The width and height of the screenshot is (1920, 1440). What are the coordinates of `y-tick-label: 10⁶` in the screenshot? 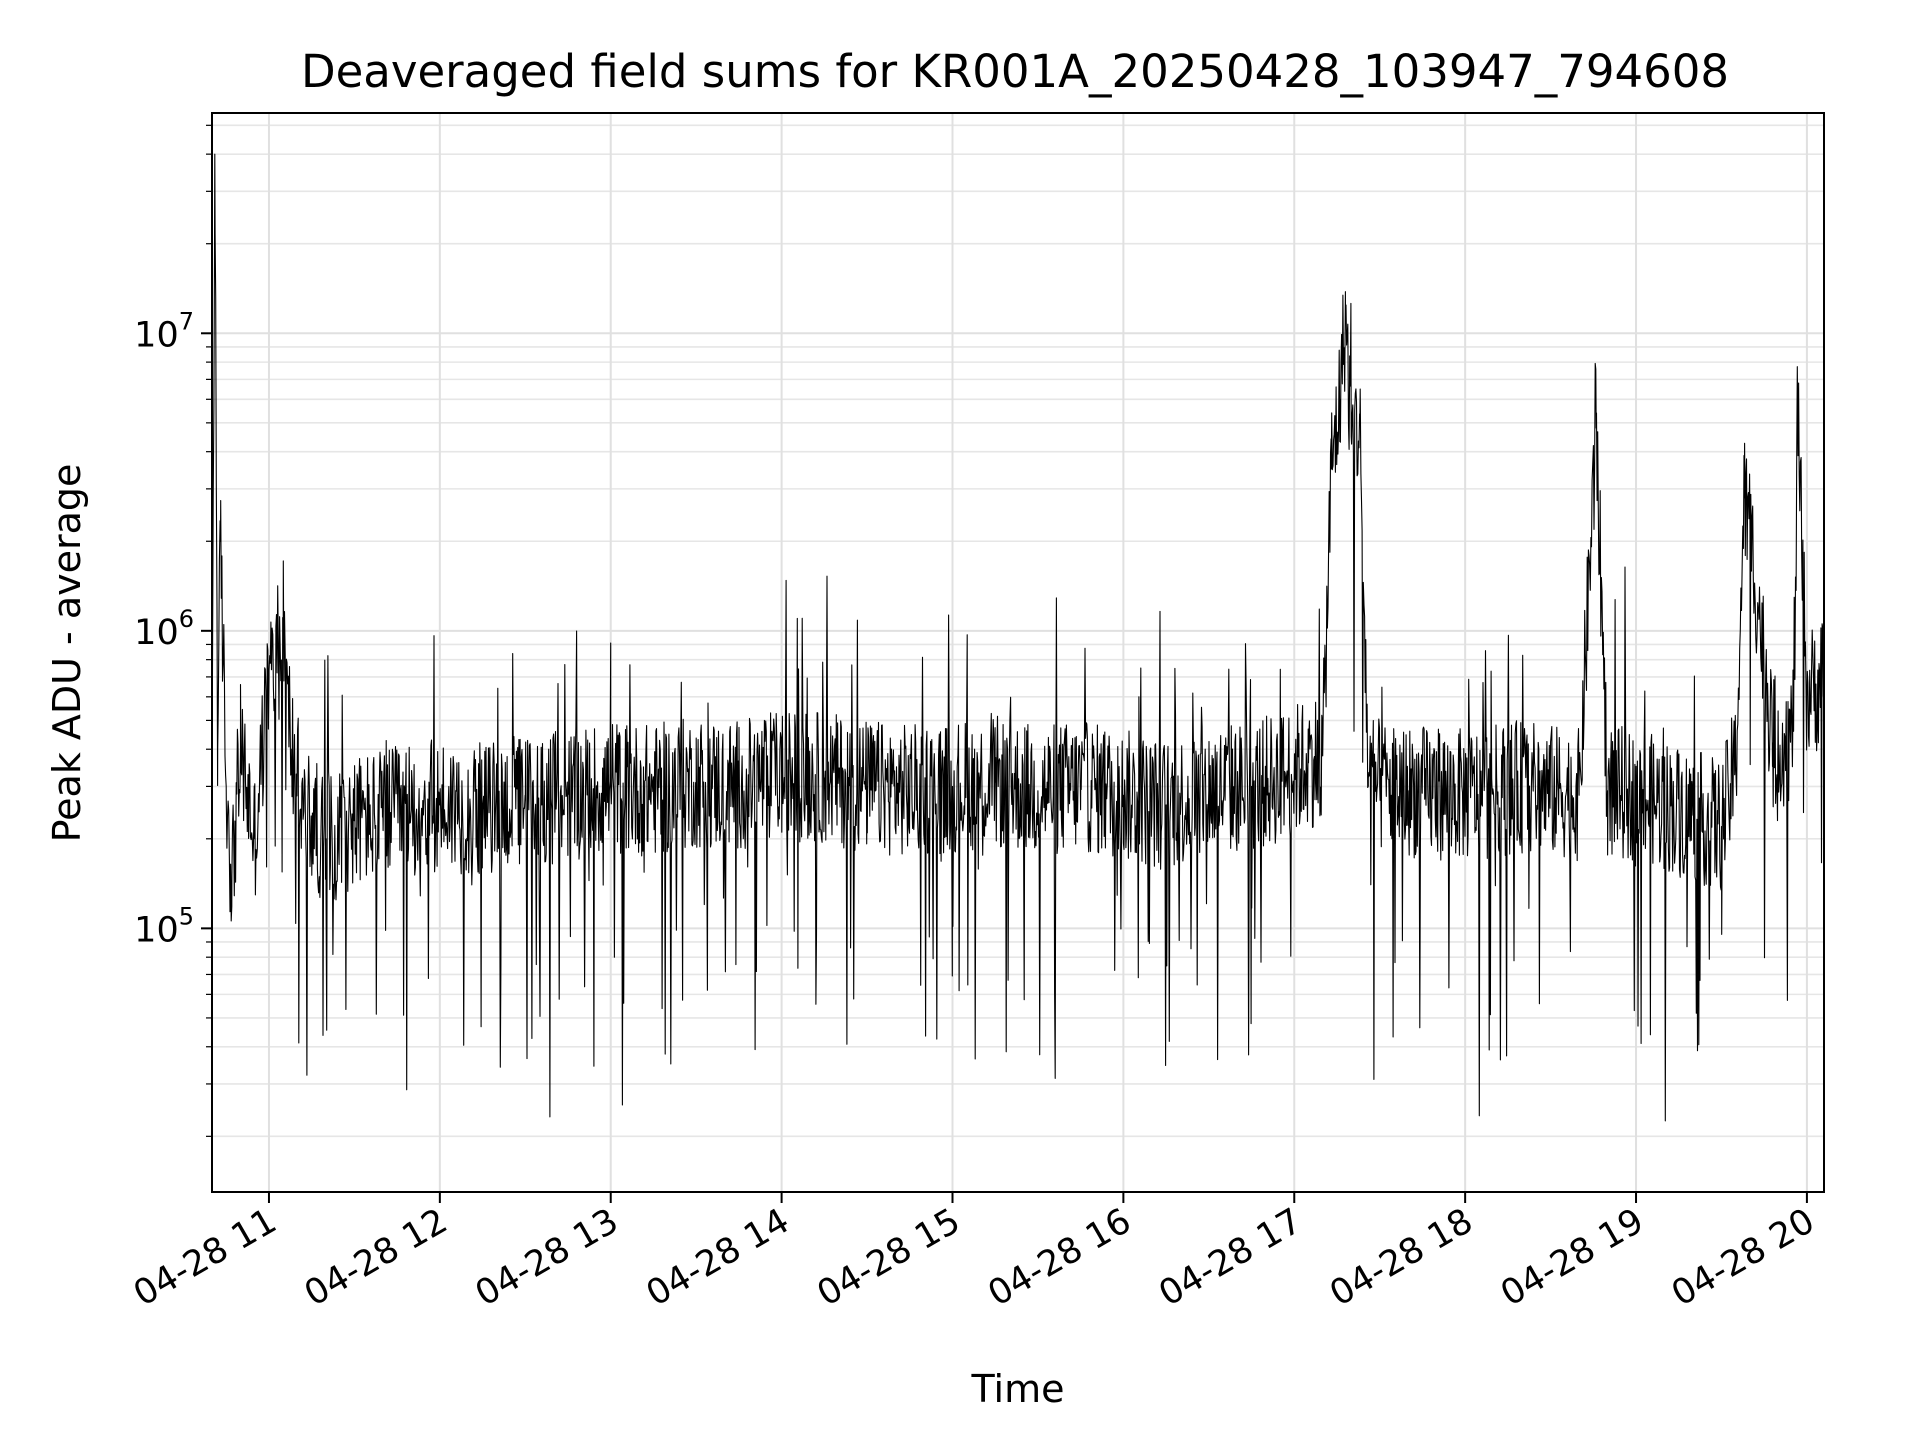 It's located at (164, 629).